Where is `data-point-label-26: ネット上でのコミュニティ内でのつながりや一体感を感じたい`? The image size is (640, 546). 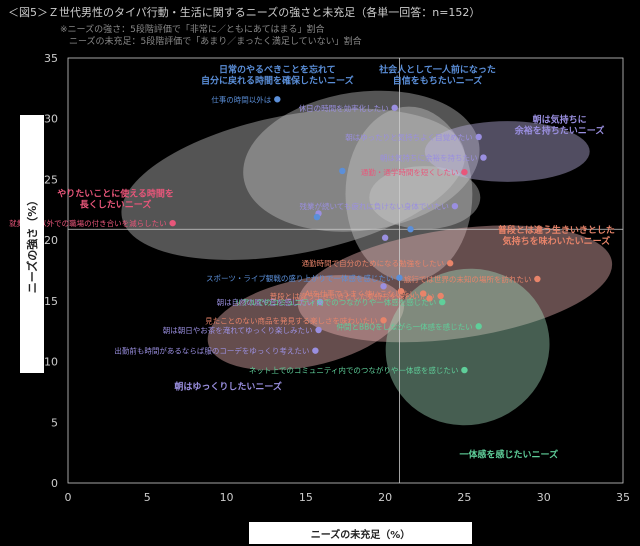
data-point-label-26: ネット上でのコミュニティ内でのつながりや一体感を感じたい is located at coordinates (354, 370).